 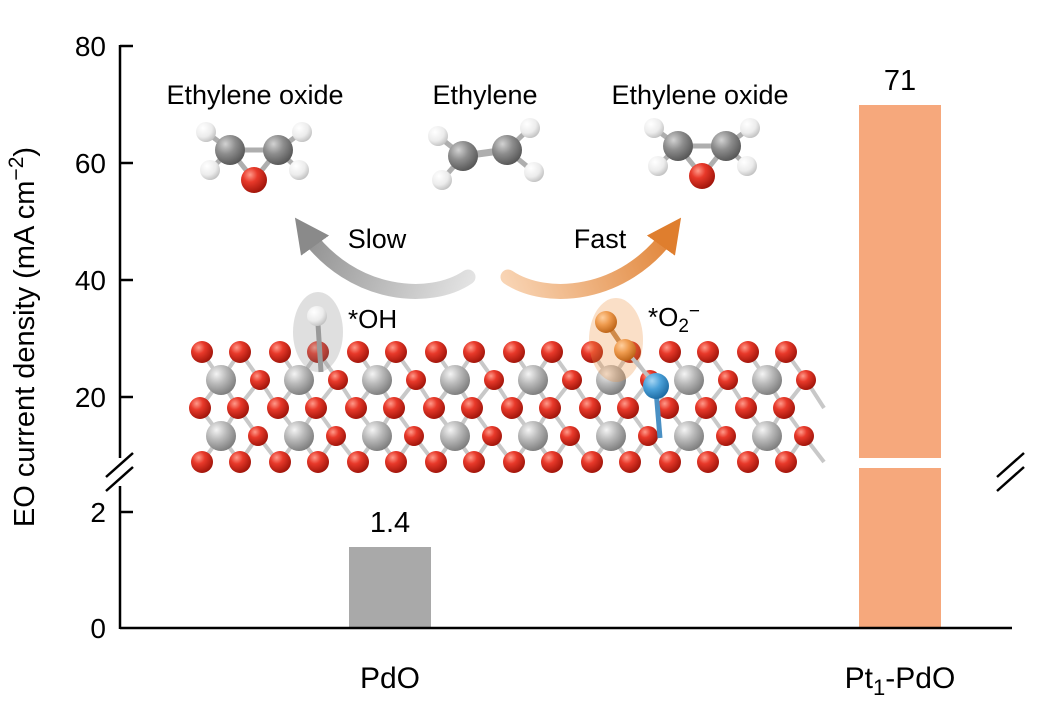 I want to click on fast-label: Fast, so click(x=600, y=239).